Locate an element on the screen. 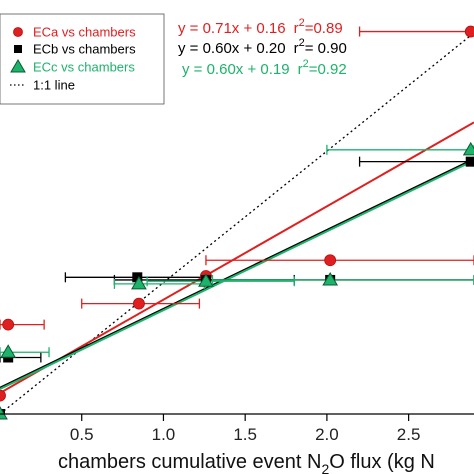  equation-3: y = 0.60x + 0.19 r2=0.92 is located at coordinates (264, 68).